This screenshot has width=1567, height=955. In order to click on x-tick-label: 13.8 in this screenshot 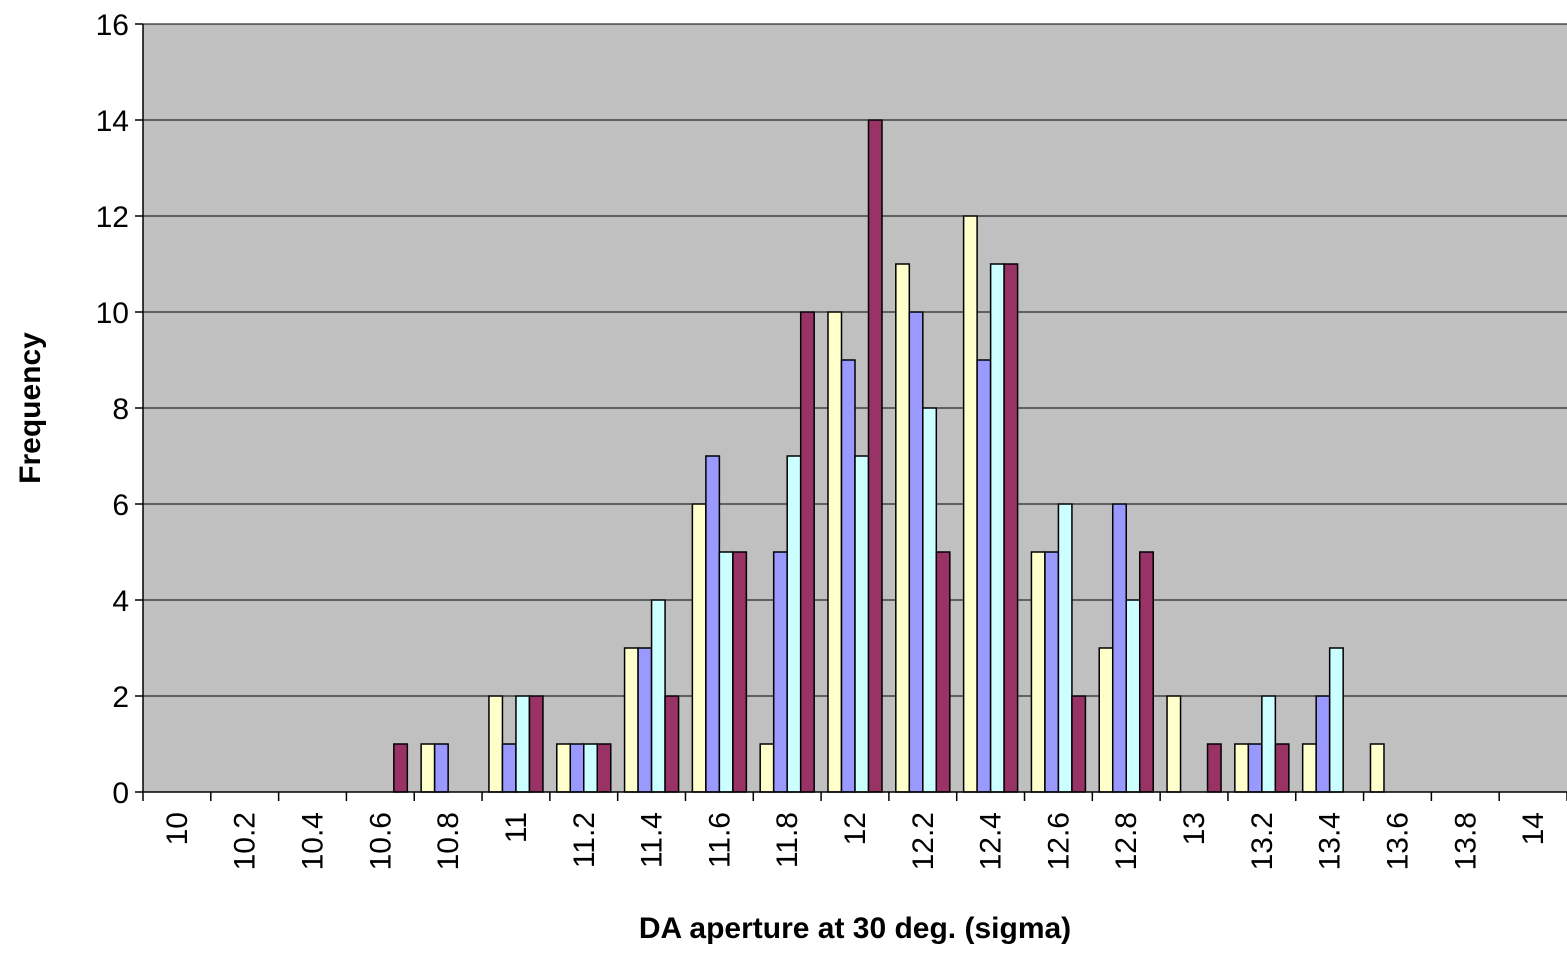, I will do `click(1465, 841)`.